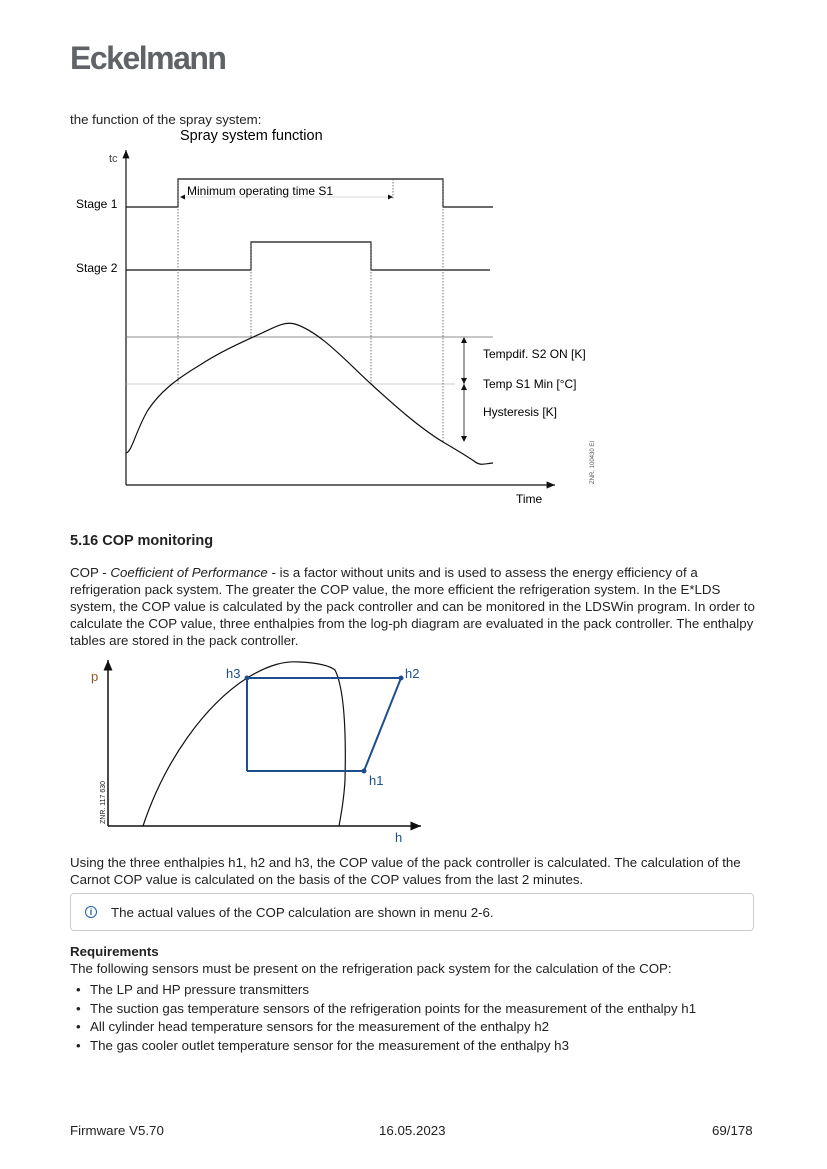 This screenshot has height=1169, width=827. Describe the element at coordinates (529, 499) in the screenshot. I see `x-axis-label: Time` at that location.